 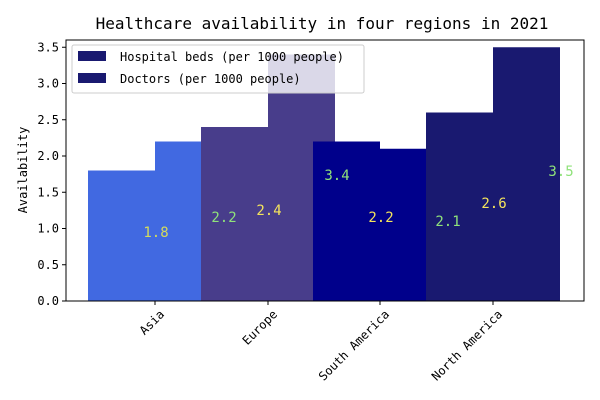 I want to click on data-label-4: 2.2, so click(x=380, y=218).